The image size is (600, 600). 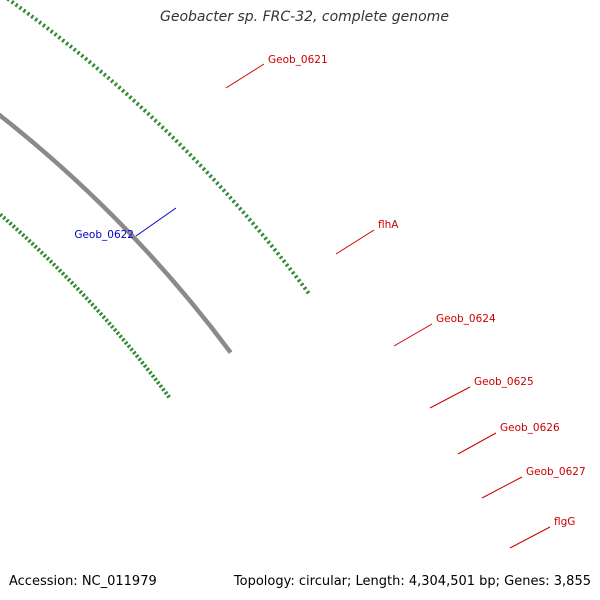 What do you see at coordinates (530, 428) in the screenshot?
I see `gene-label: Geob_0626` at bounding box center [530, 428].